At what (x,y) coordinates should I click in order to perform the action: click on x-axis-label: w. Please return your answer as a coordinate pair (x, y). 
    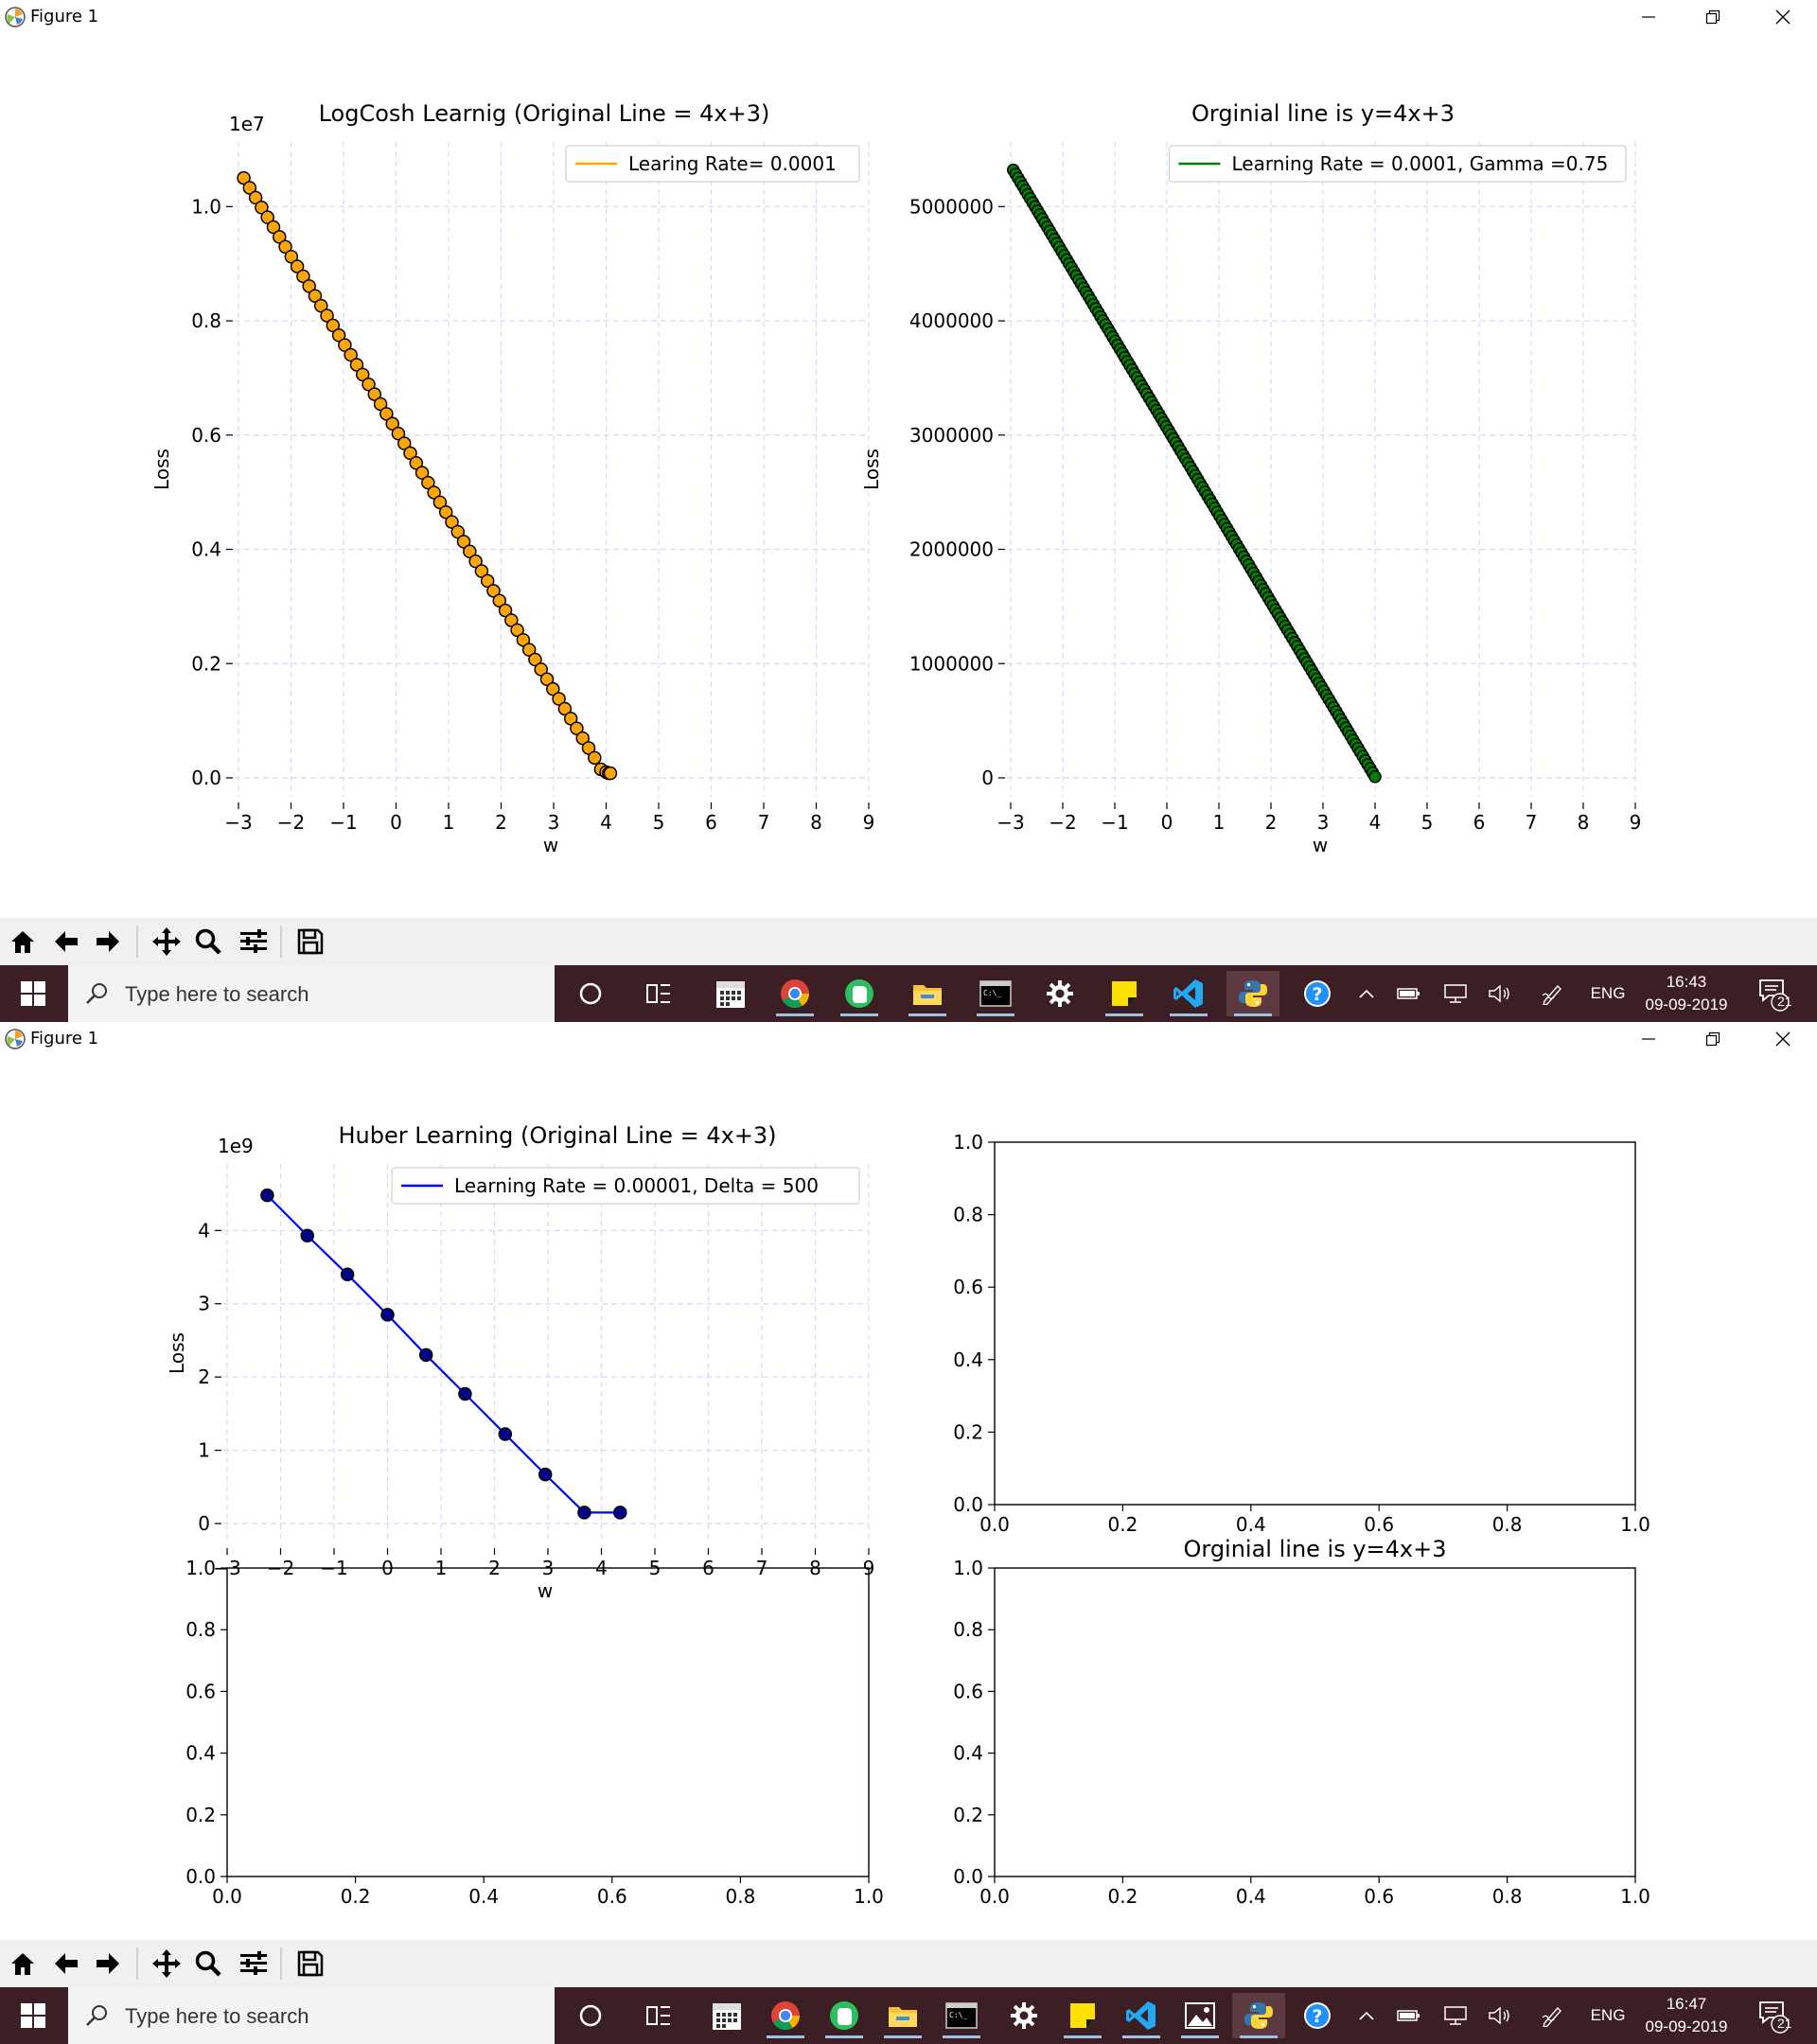
    Looking at the image, I should click on (545, 1590).